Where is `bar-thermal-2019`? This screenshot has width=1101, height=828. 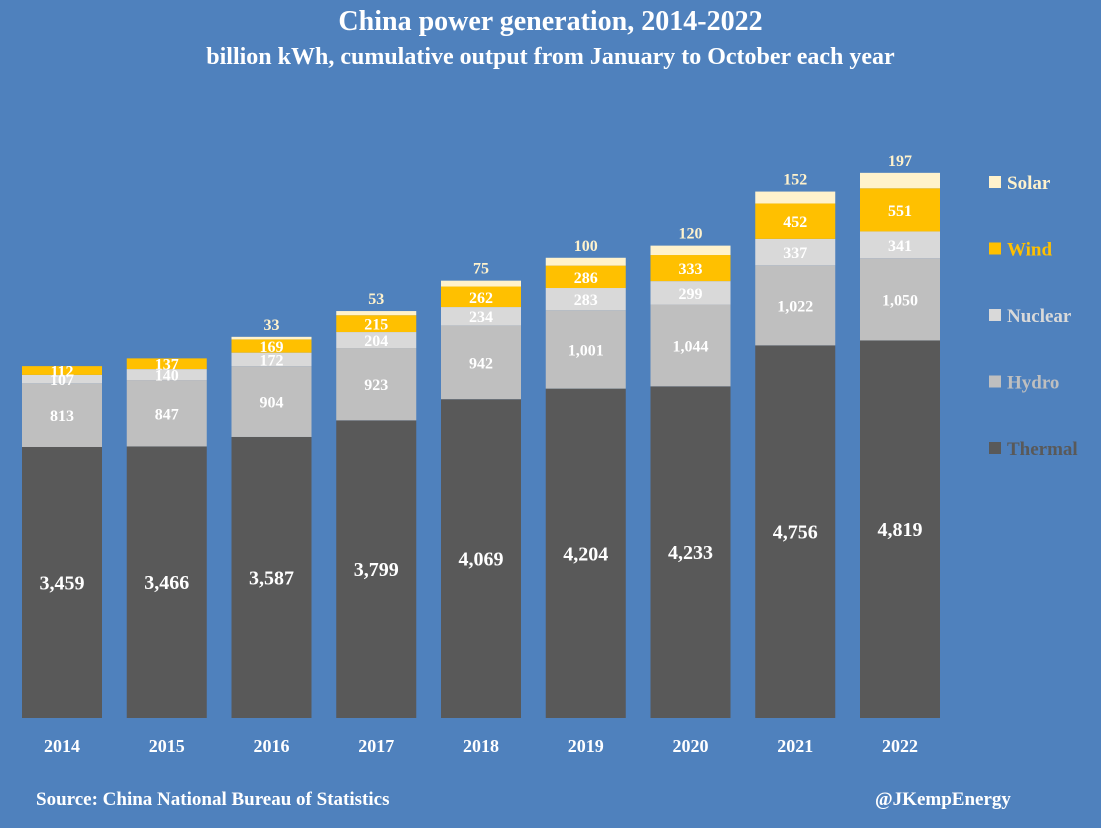 bar-thermal-2019 is located at coordinates (585, 553).